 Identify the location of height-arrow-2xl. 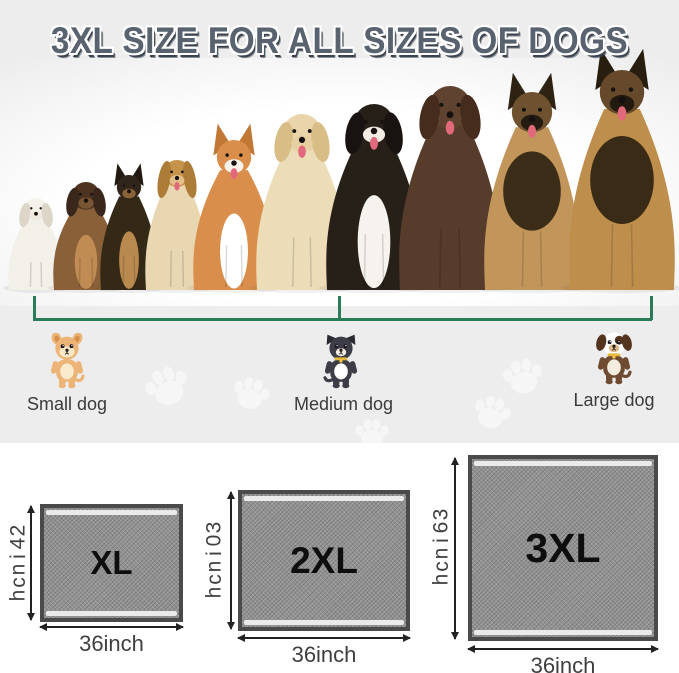
(230, 560).